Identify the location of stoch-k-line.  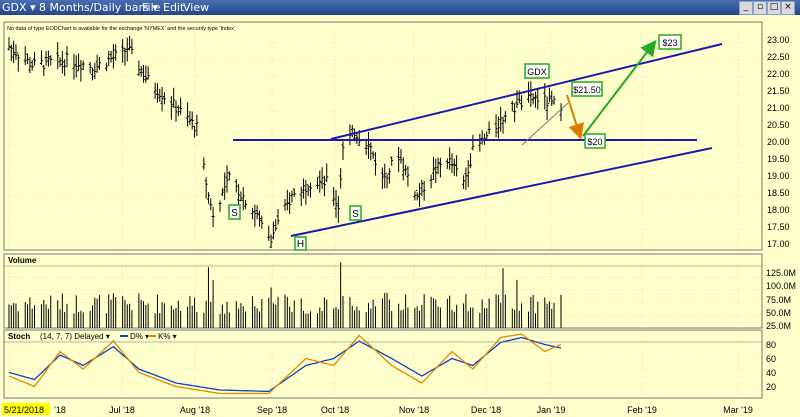
(285, 364).